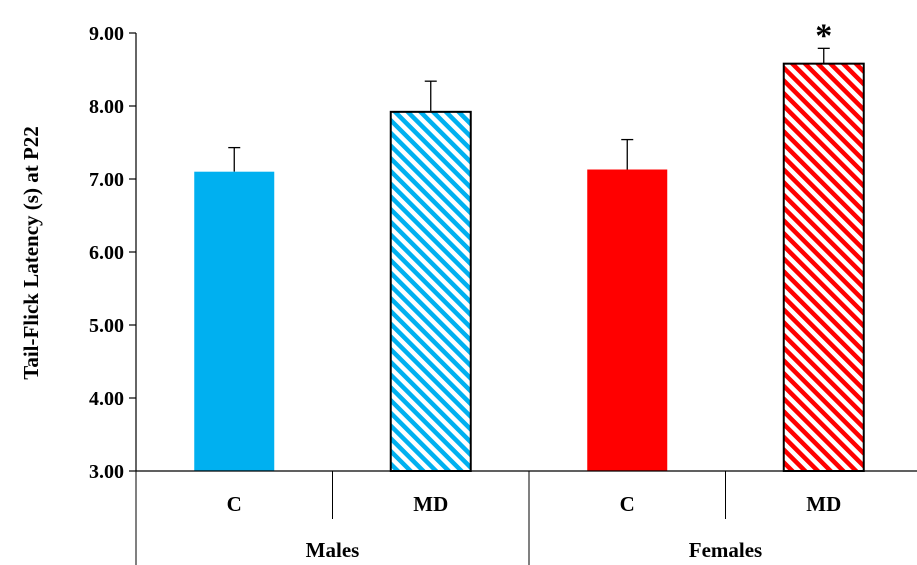 Image resolution: width=917 pixels, height=565 pixels. I want to click on x-axis: C MD C MD Males Females, so click(526, 517).